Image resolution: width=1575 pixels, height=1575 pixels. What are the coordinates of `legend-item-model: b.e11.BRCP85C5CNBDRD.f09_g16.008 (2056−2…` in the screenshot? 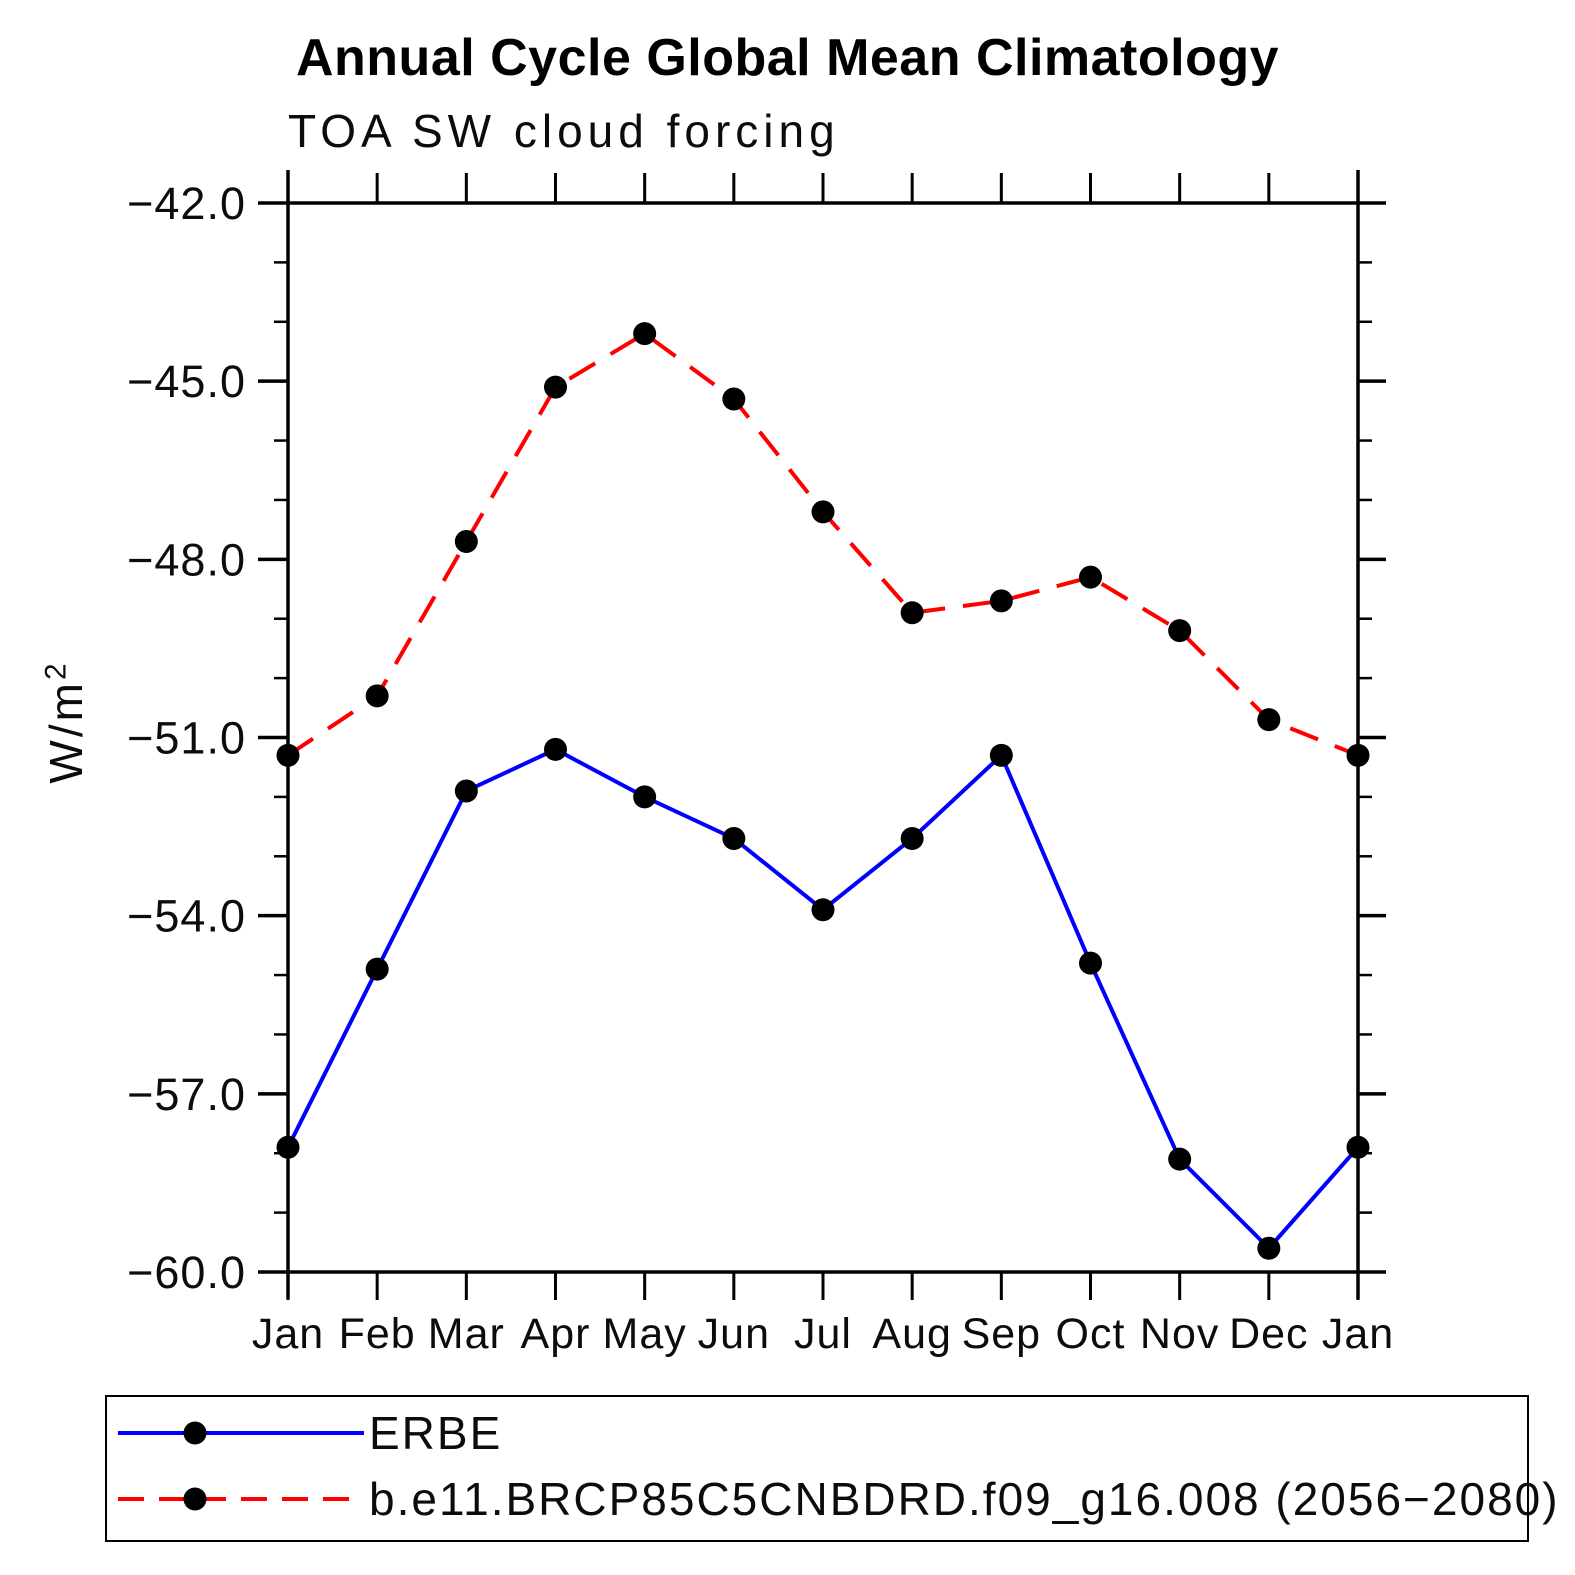 It's located at (837, 1499).